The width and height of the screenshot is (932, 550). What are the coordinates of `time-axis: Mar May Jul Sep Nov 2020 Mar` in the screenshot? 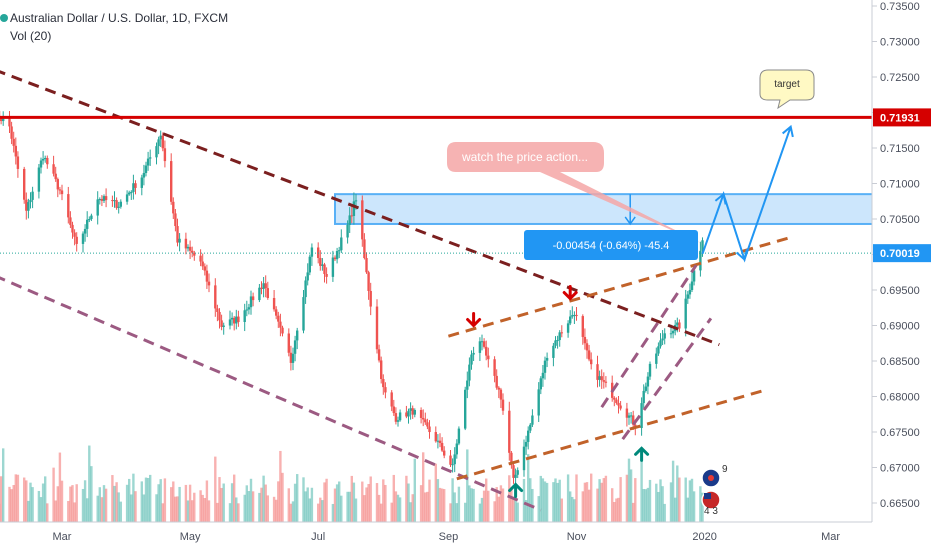 It's located at (436, 532).